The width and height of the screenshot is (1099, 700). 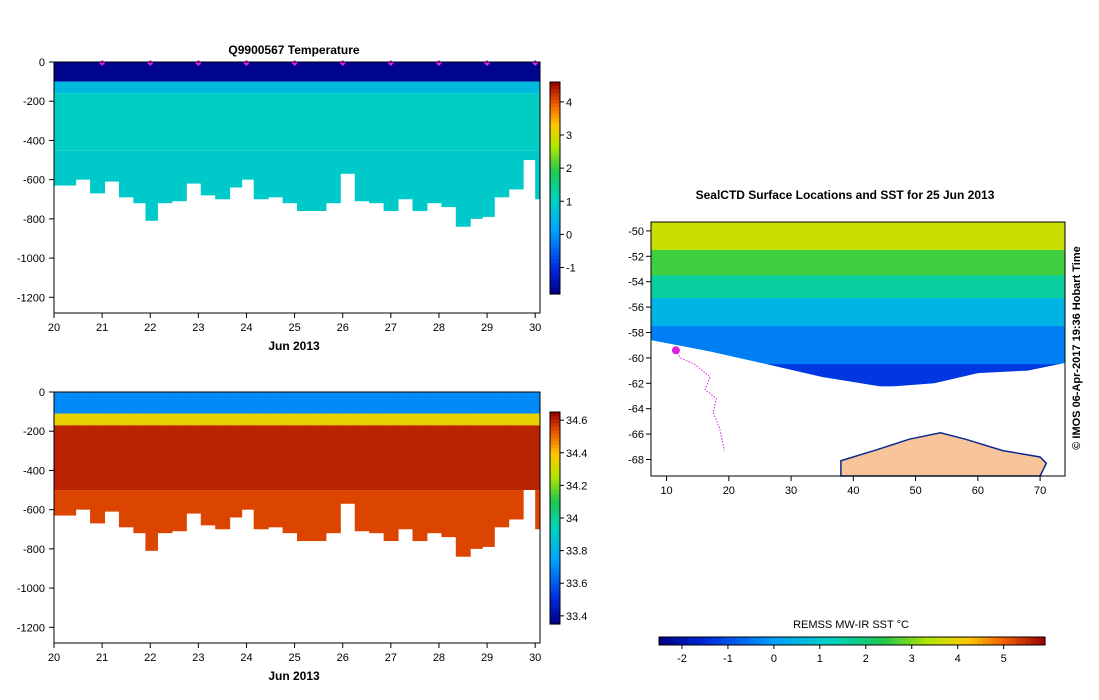 What do you see at coordinates (198, 658) in the screenshot?
I see `salinity-x-tick-label: 23` at bounding box center [198, 658].